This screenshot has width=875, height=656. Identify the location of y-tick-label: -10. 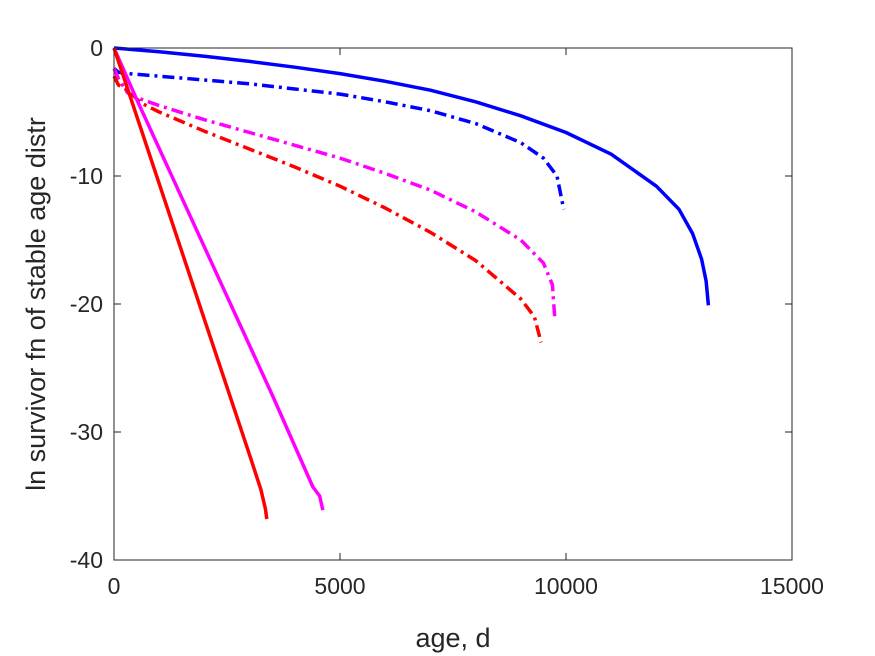
(86, 176).